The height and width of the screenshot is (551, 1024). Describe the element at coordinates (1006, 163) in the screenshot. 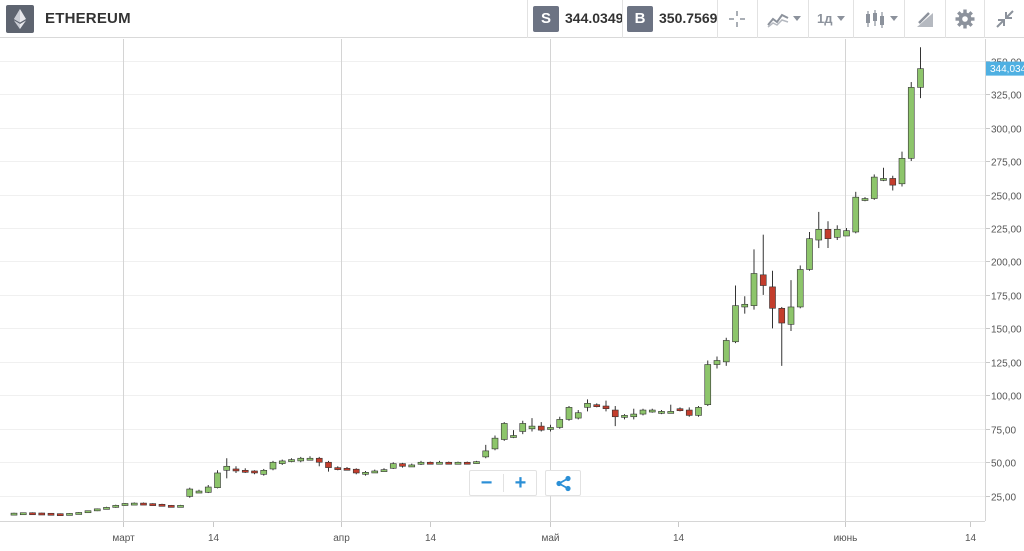

I see `y-tick-label: 275,00` at that location.